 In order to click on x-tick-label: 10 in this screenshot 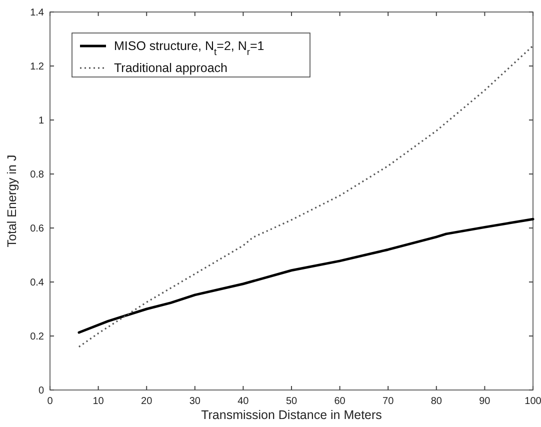, I will do `click(98, 401)`.